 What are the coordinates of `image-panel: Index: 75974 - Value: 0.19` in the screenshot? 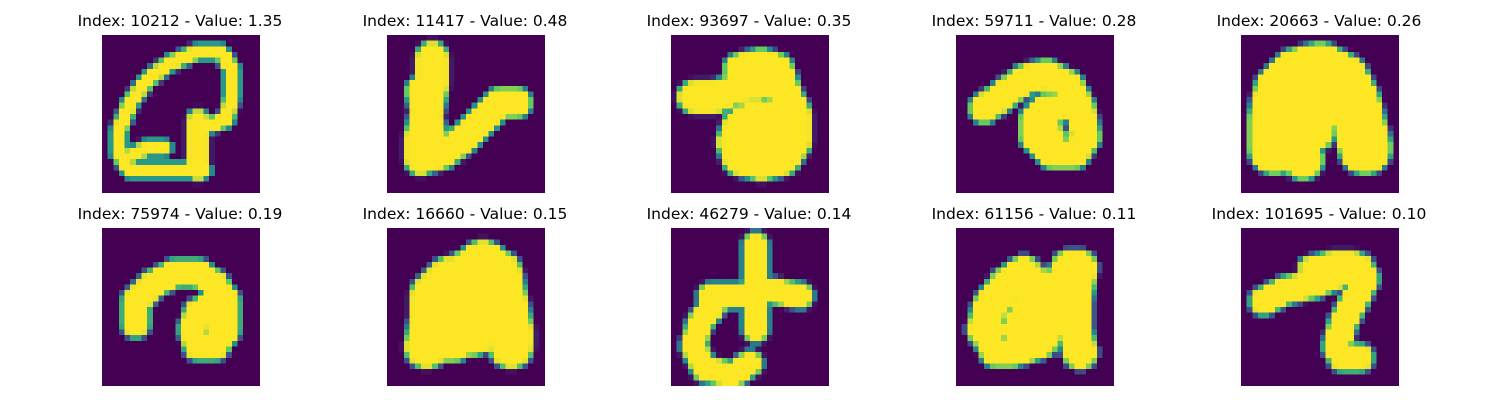 It's located at (180, 289).